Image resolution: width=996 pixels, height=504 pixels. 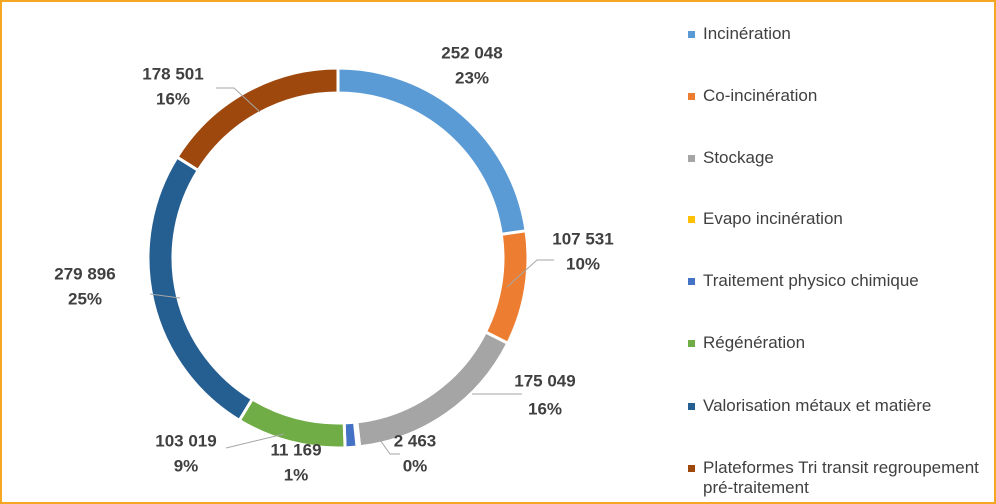 I want to click on legend-label: Incinération, so click(x=747, y=33).